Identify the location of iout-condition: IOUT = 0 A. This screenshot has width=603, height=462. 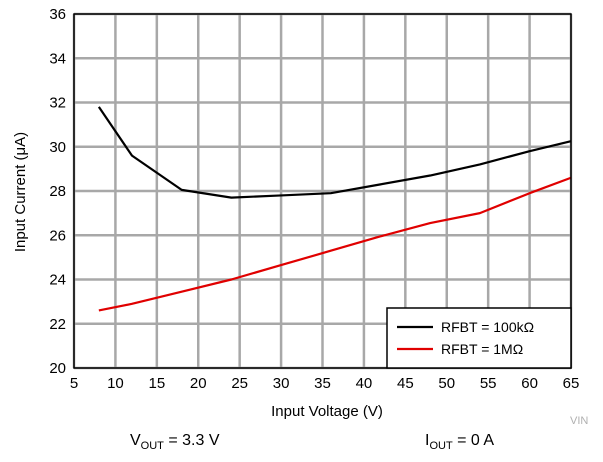
(459, 442).